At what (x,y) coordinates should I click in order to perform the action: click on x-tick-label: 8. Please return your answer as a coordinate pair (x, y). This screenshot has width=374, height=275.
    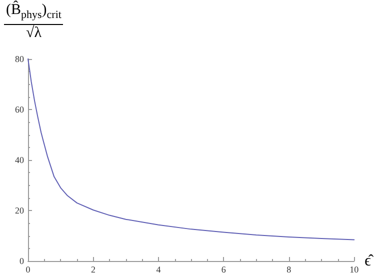
    Looking at the image, I should click on (289, 269).